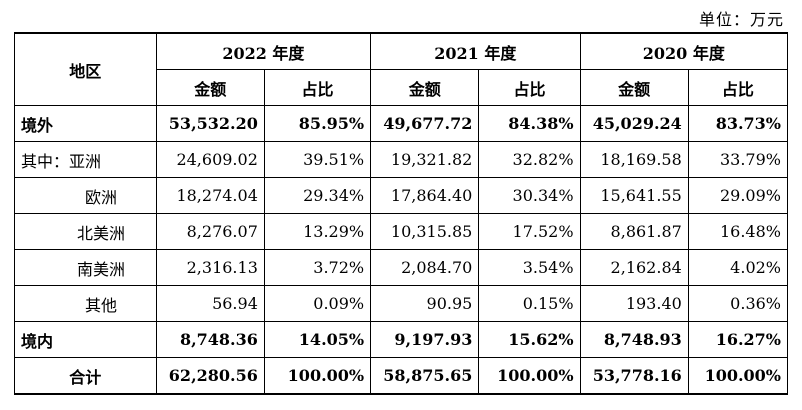 This screenshot has height=410, width=802. Describe the element at coordinates (85, 267) in the screenshot. I see `row-label: 南美洲` at that location.